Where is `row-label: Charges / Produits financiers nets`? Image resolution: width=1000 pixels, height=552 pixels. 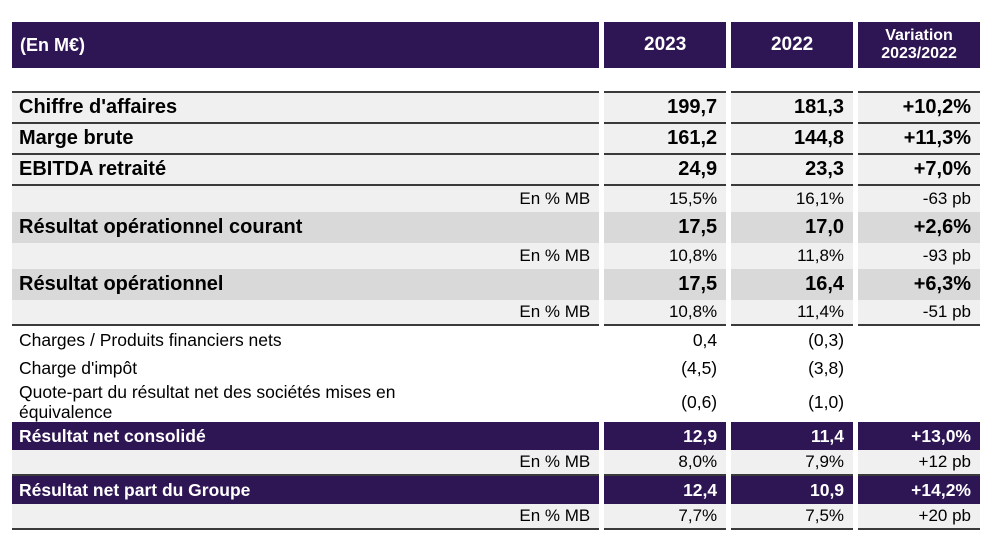
row-label: Charges / Produits financiers nets is located at coordinates (306, 340).